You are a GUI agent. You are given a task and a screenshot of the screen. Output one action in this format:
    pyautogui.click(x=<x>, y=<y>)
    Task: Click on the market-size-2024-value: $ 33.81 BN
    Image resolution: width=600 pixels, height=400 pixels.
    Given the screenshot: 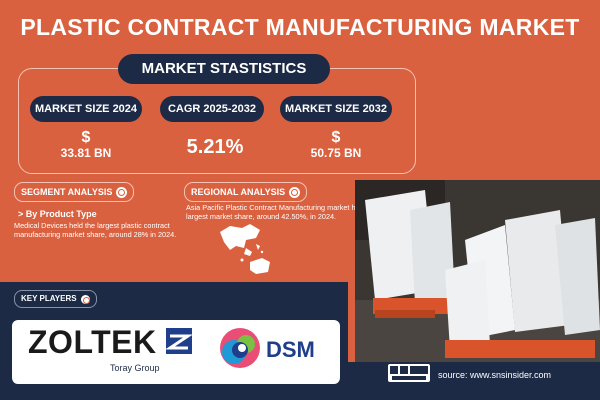 What is the action you would take?
    pyautogui.click(x=86, y=145)
    